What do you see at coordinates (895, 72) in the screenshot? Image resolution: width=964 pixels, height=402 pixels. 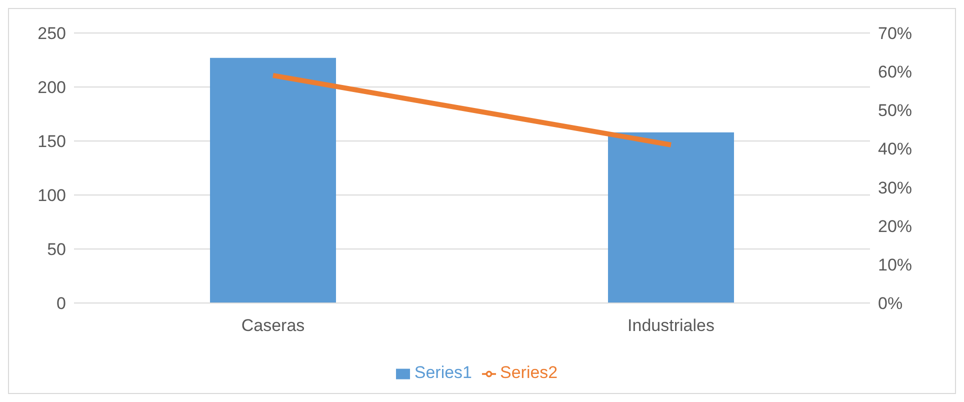 I see `y2-tick-label: 60%` at bounding box center [895, 72].